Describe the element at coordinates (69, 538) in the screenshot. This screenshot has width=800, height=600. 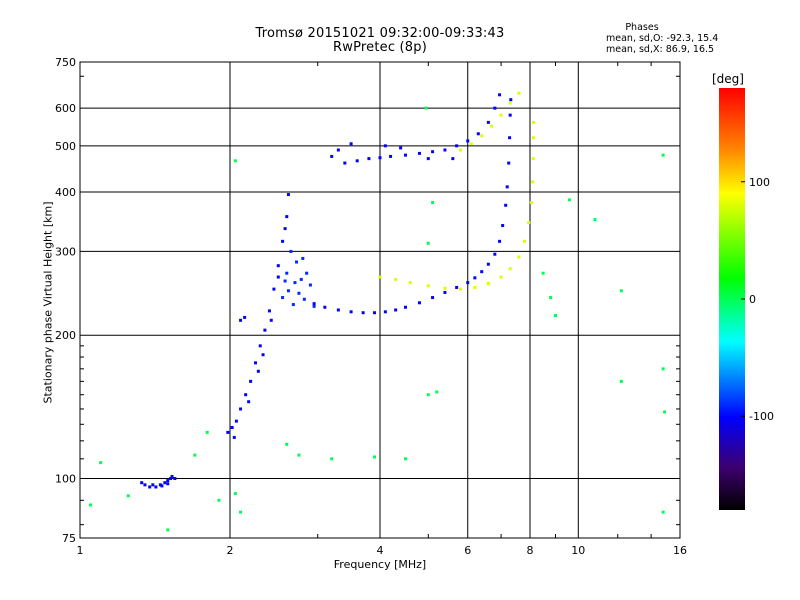
I see `y-tick-label: 75` at that location.